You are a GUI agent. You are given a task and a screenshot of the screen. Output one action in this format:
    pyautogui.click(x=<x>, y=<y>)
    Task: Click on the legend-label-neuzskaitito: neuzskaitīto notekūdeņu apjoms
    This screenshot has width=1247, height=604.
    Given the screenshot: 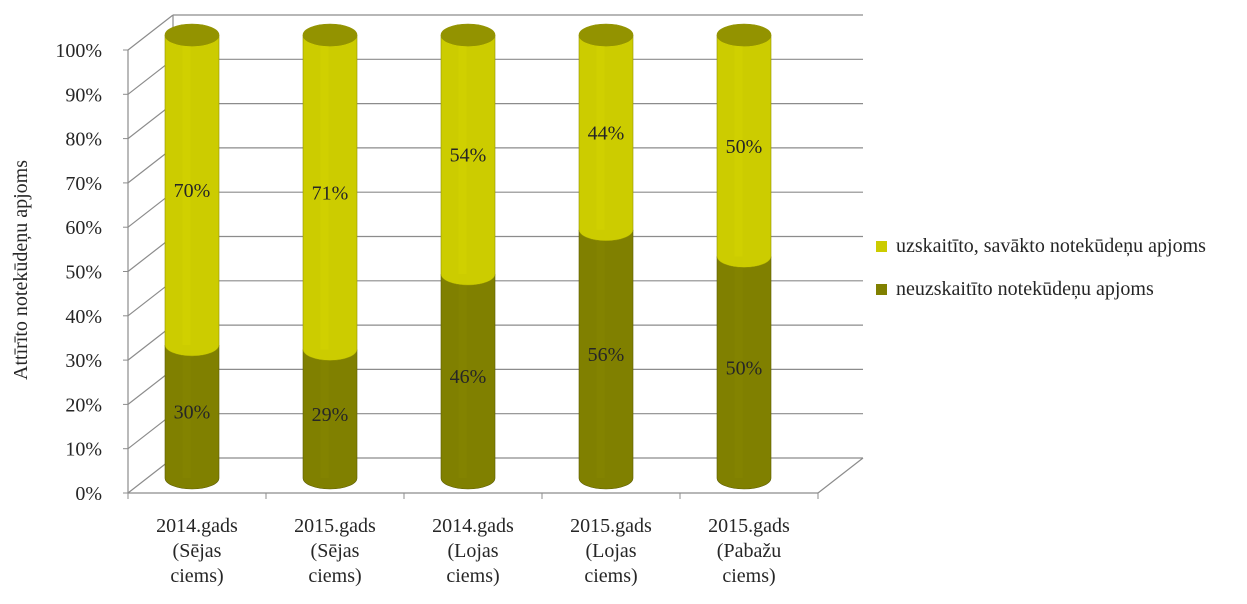 What is the action you would take?
    pyautogui.click(x=1025, y=289)
    